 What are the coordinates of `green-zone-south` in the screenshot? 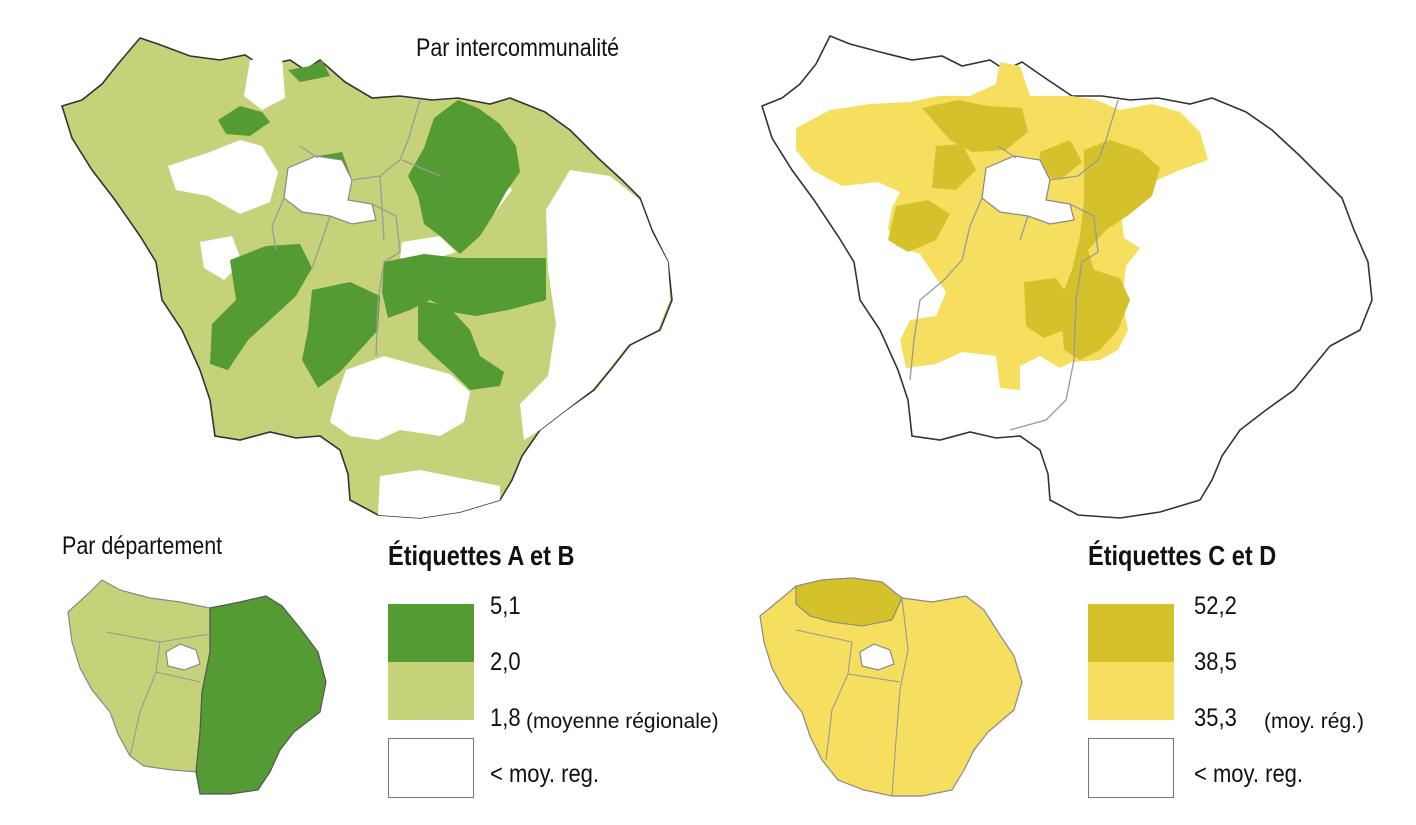 It's located at (461, 345).